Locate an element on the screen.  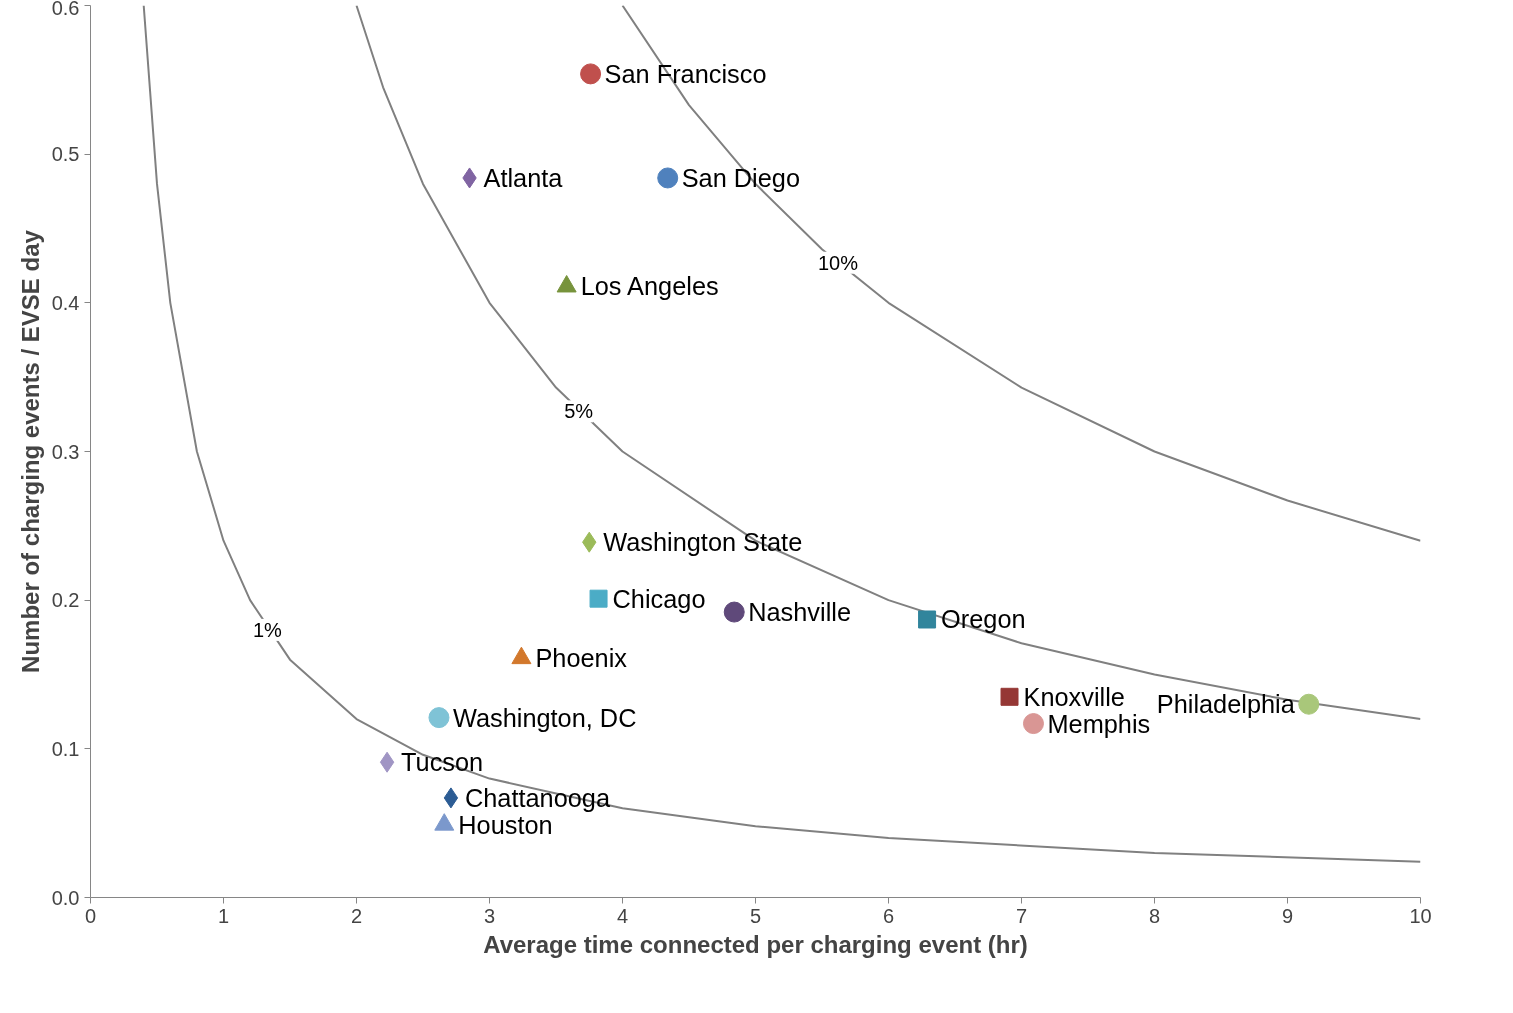
y-tick-label: 0.1 is located at coordinates (65, 748).